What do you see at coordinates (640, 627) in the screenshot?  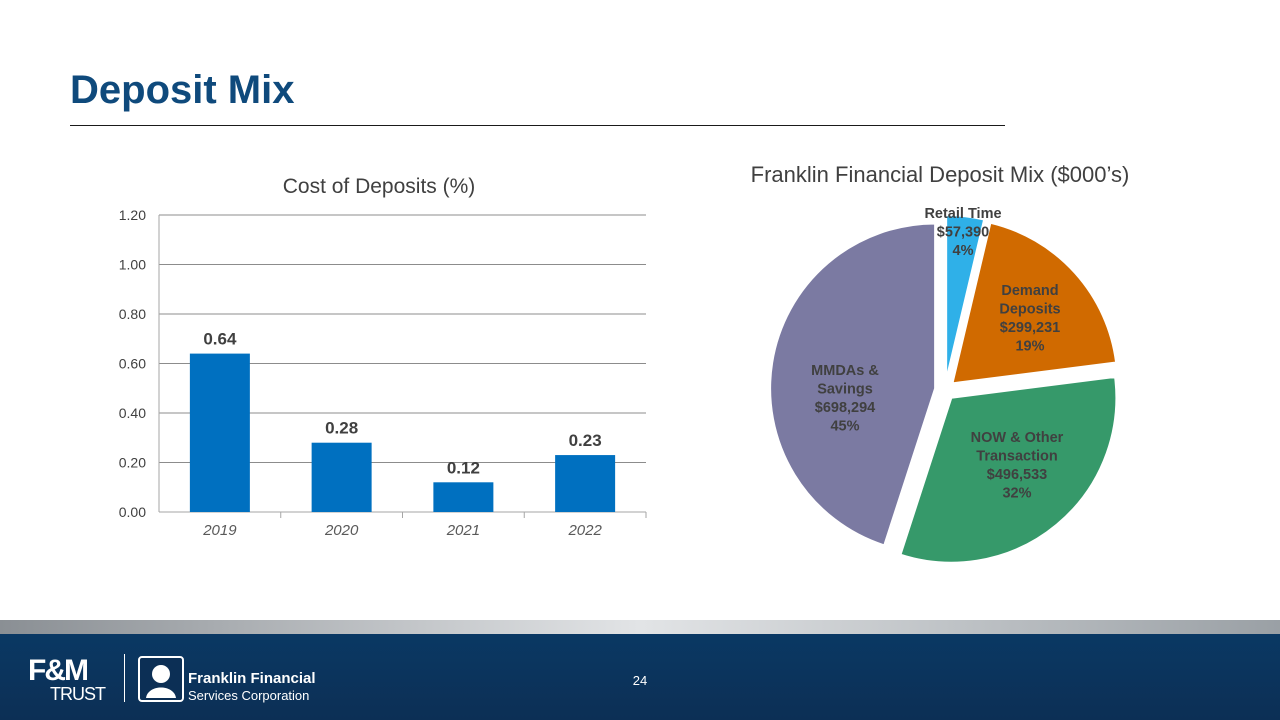 I see `footer-stripe` at bounding box center [640, 627].